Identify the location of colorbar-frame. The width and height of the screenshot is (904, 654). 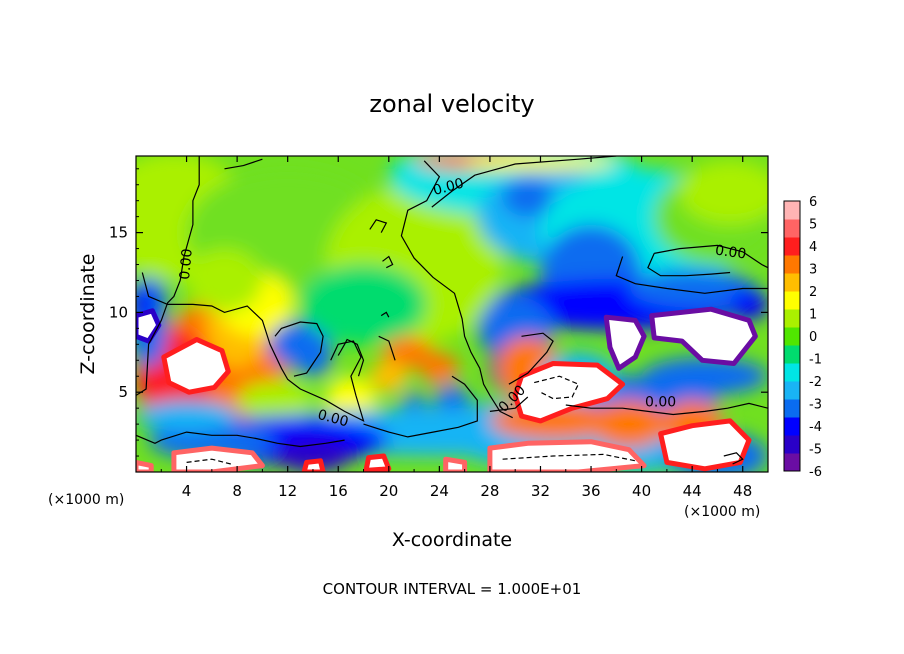
(792, 336).